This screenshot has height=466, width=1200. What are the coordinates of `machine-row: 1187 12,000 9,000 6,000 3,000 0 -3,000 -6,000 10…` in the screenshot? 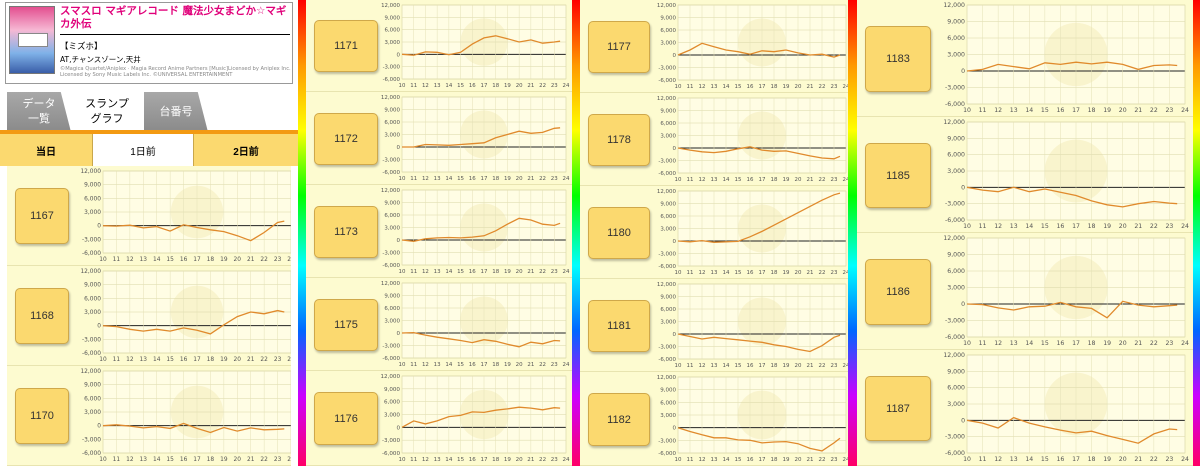 It's located at (1025, 408).